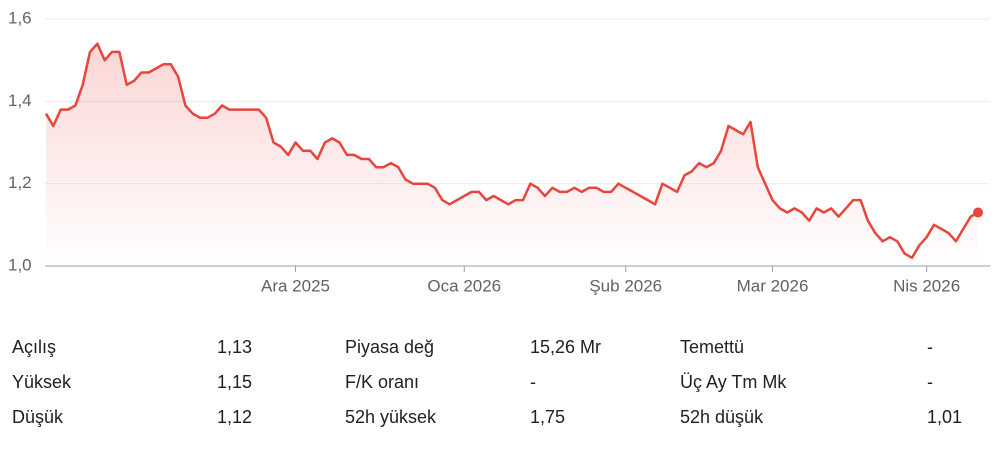  What do you see at coordinates (382, 382) in the screenshot?
I see `stat-label: F/K oranı` at bounding box center [382, 382].